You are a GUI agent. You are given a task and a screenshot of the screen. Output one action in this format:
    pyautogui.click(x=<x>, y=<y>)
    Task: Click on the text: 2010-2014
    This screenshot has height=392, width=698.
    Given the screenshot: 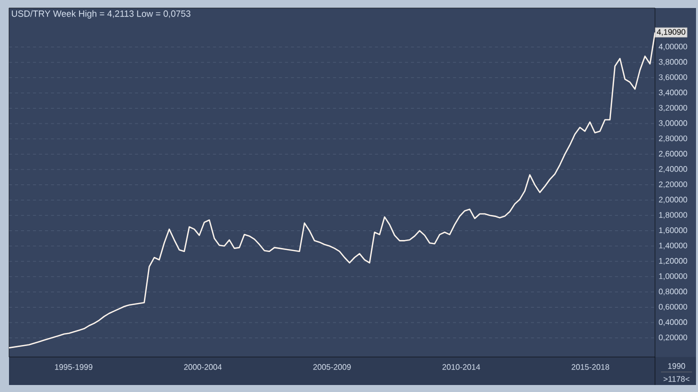 What is the action you would take?
    pyautogui.click(x=461, y=367)
    